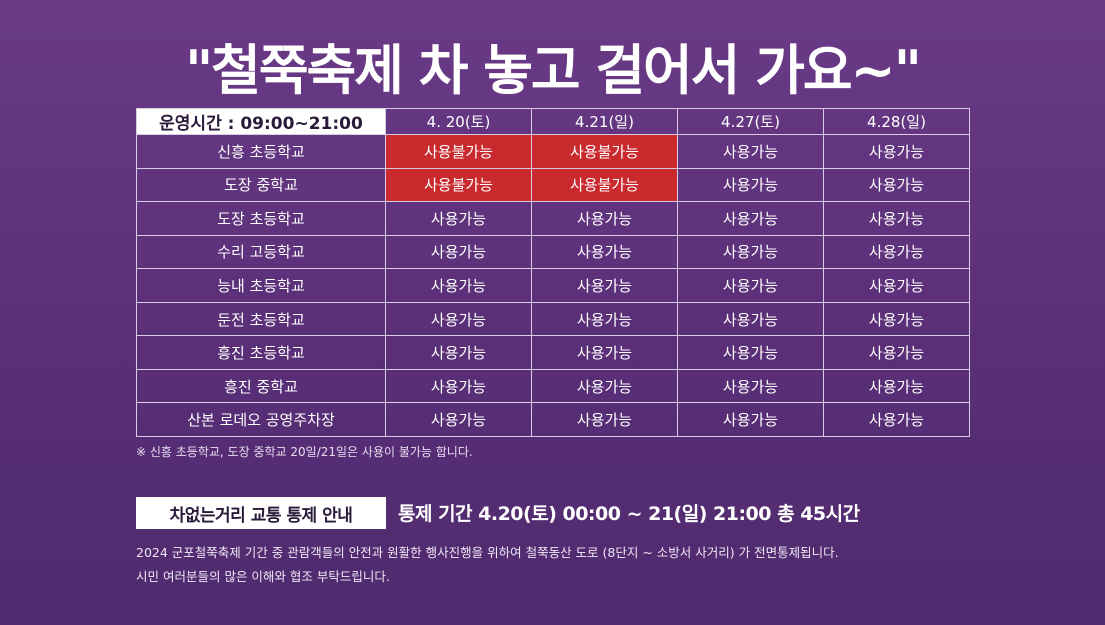  What do you see at coordinates (750, 121) in the screenshot?
I see `date-header: 4.27(토)` at bounding box center [750, 121].